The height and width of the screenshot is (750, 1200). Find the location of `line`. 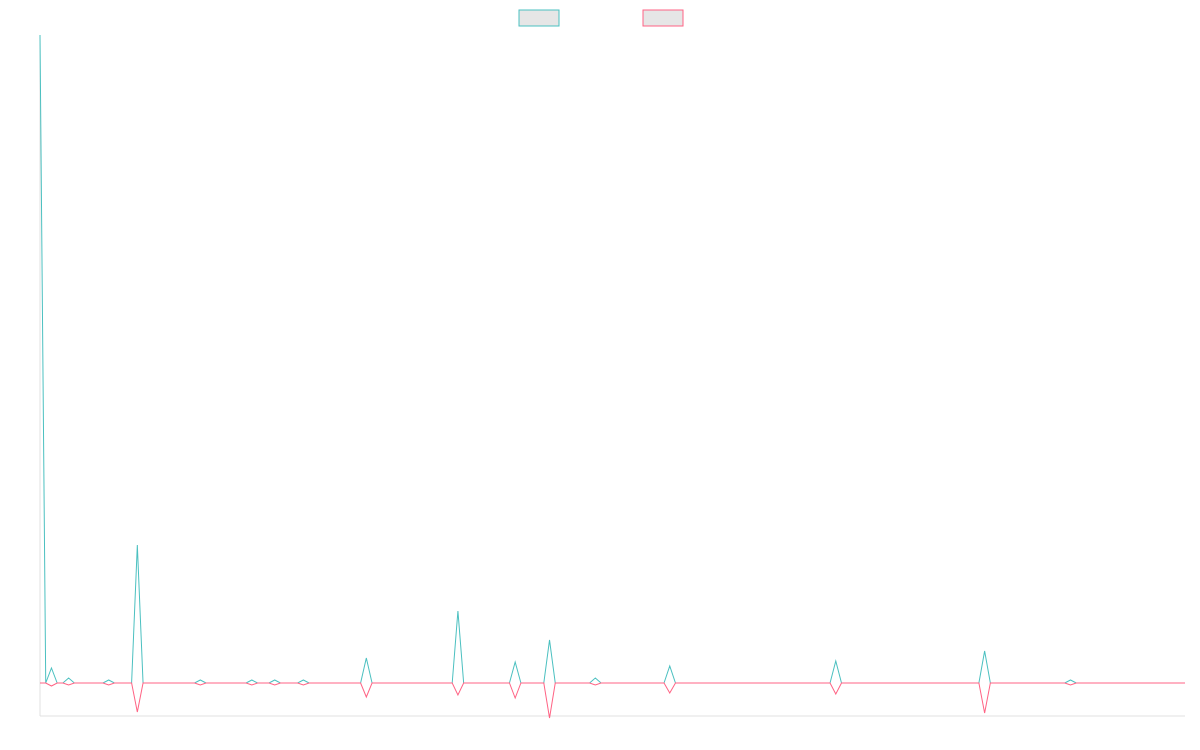

line is located at coordinates (612, 700).